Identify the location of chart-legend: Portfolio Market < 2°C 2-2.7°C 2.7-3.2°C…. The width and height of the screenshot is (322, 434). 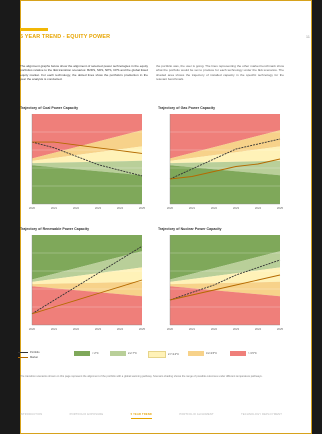
(149, 358).